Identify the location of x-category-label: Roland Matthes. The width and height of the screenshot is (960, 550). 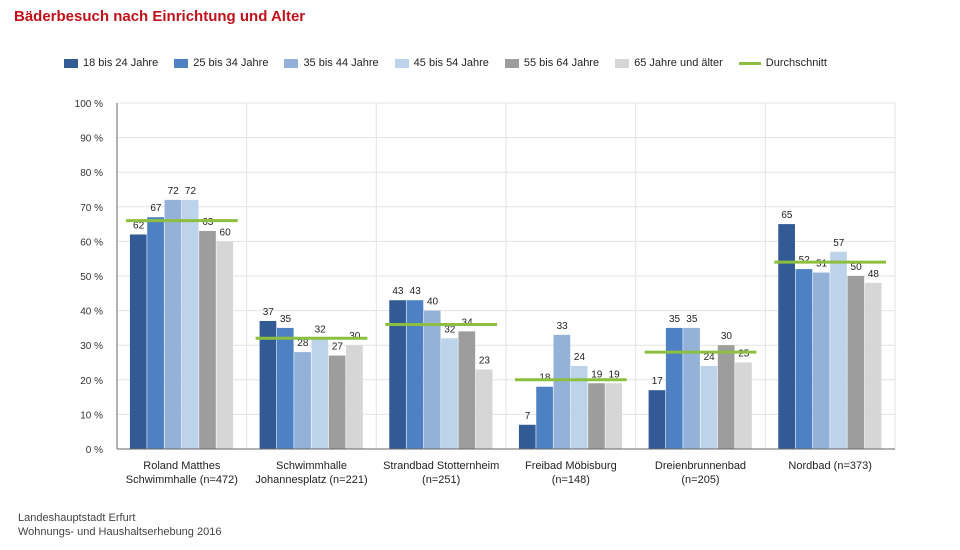
(182, 466).